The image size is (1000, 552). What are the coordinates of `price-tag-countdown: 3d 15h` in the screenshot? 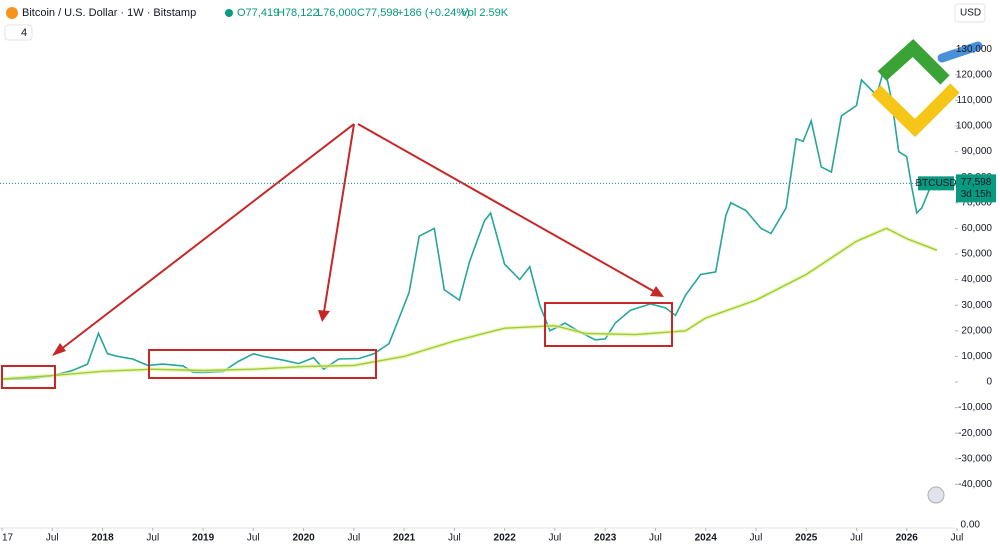 It's located at (976, 194).